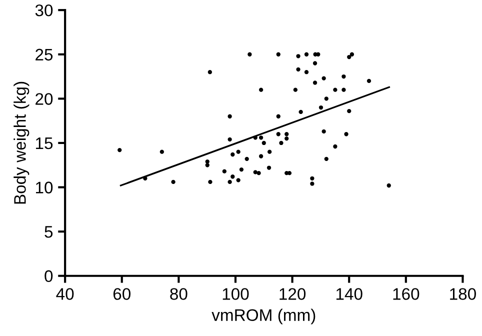 The image size is (482, 336). I want to click on y-tick-label: 30, so click(44, 10).